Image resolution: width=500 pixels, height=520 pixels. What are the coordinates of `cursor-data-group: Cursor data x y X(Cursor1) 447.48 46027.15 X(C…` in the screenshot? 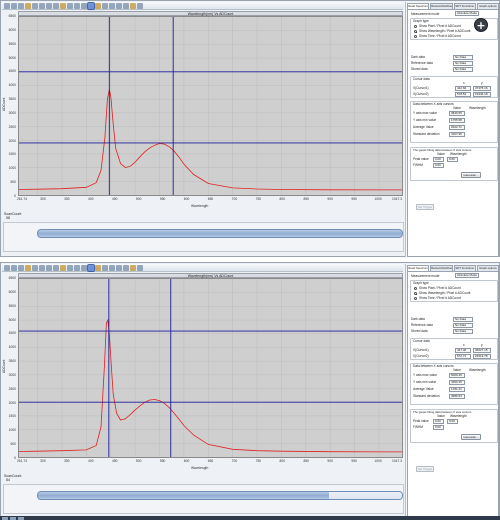 It's located at (454, 349).